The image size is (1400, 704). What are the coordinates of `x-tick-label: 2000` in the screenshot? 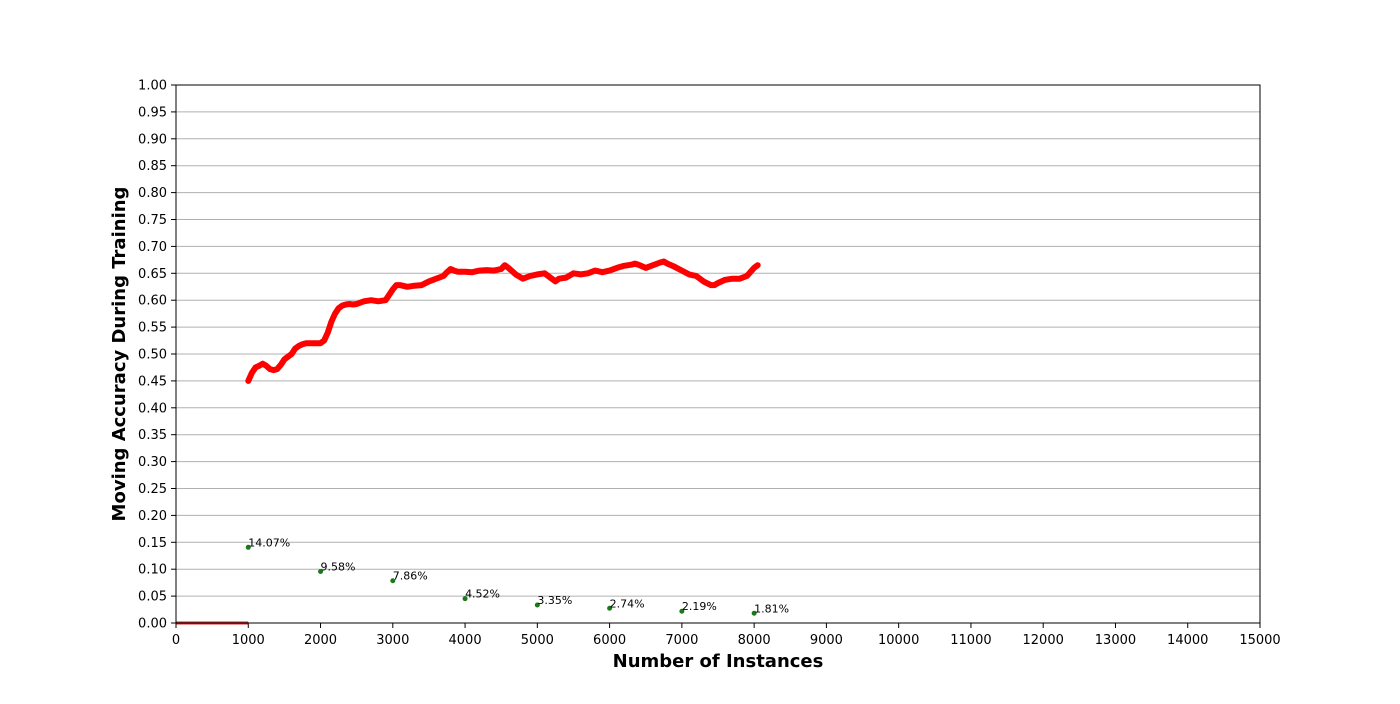 It's located at (320, 640).